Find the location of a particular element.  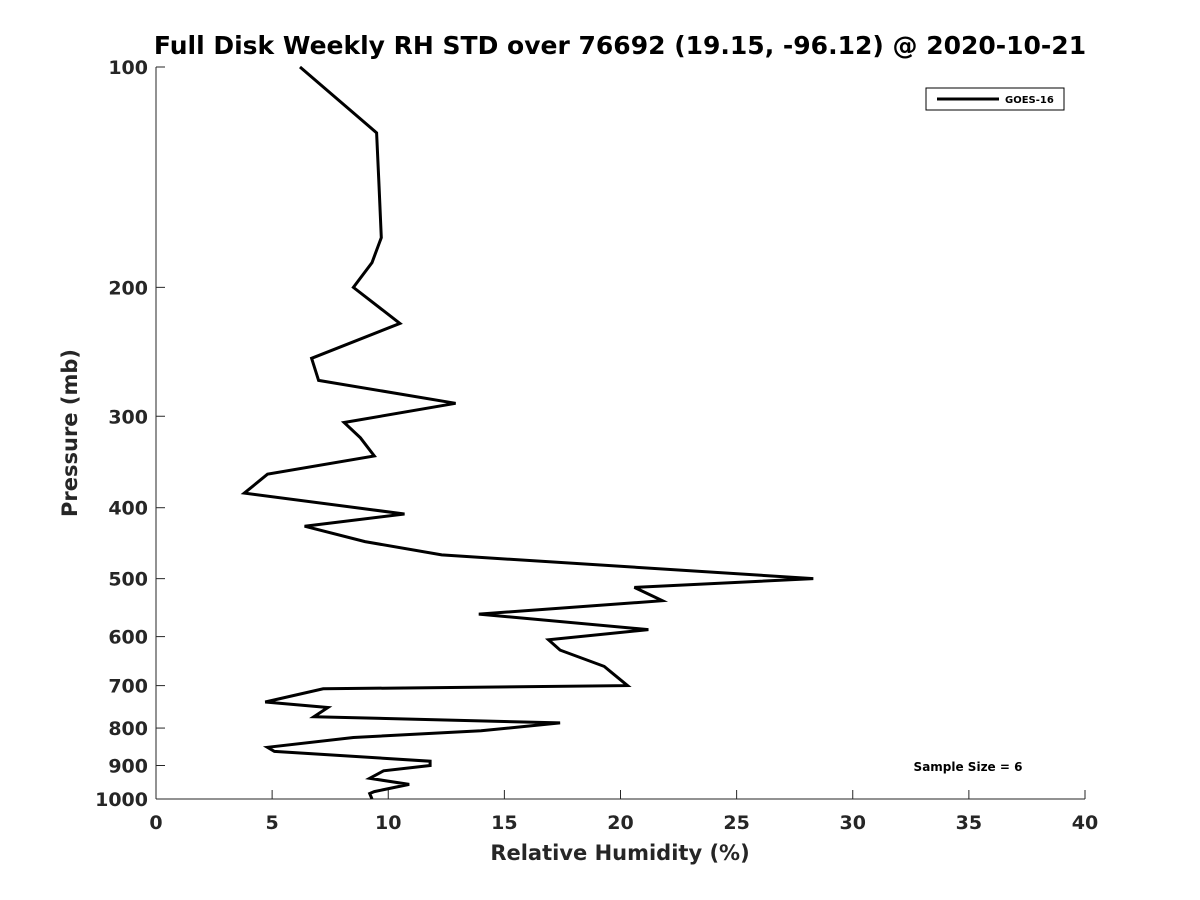

x-tick-label: 35 is located at coordinates (969, 823).